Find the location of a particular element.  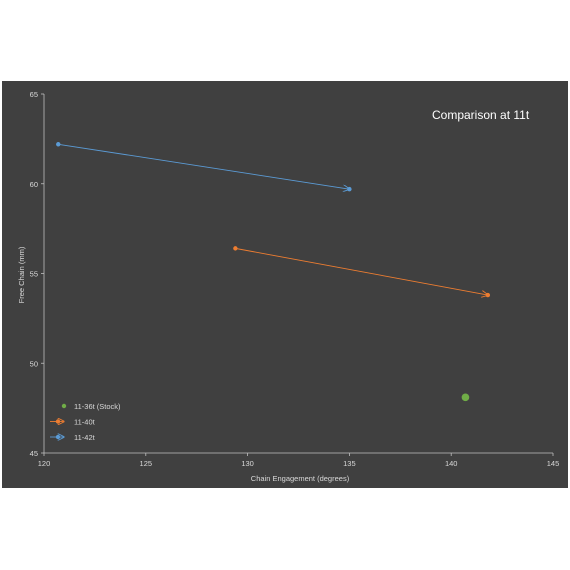

y-tick-label: 45 is located at coordinates (34, 453).